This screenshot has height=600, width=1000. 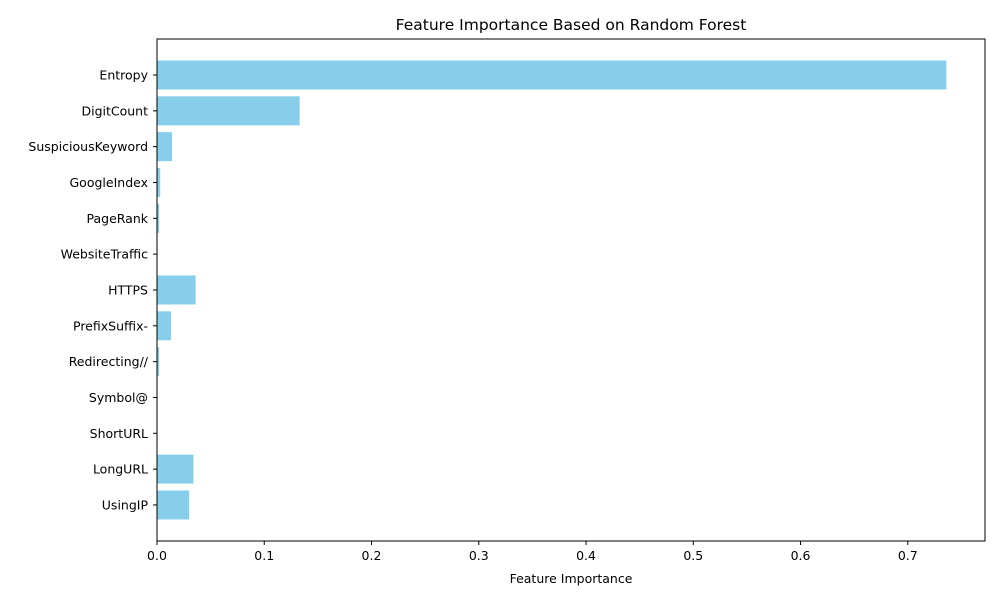 What do you see at coordinates (158, 362) in the screenshot?
I see `bar-redirecting-` at bounding box center [158, 362].